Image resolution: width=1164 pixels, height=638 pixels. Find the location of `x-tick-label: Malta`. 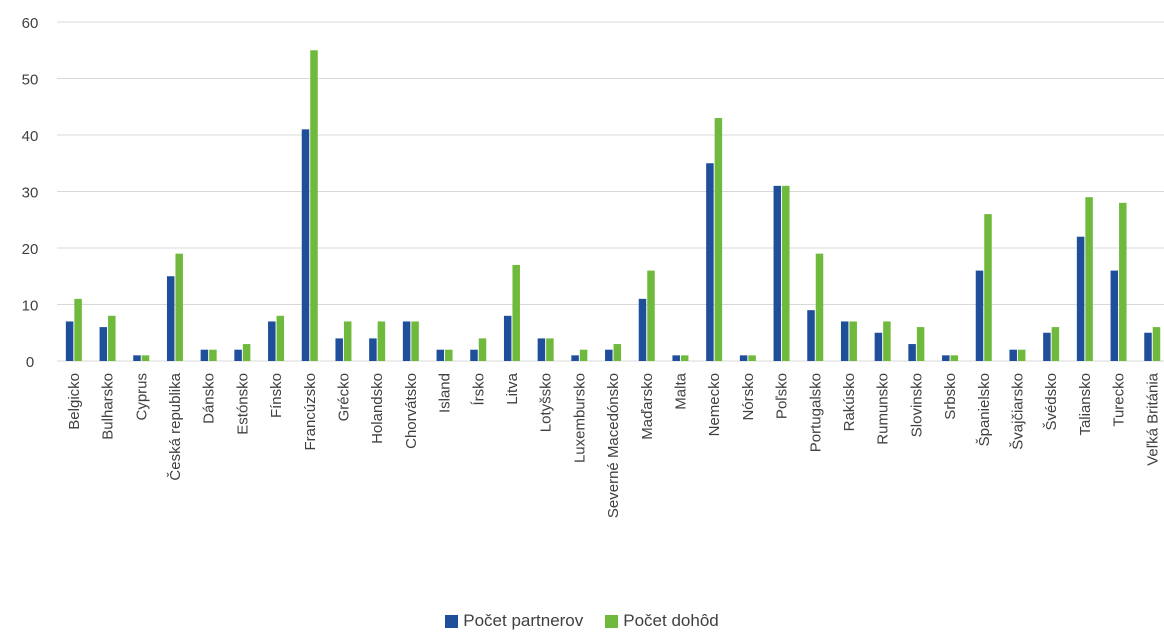

x-tick-label: Malta is located at coordinates (680, 390).